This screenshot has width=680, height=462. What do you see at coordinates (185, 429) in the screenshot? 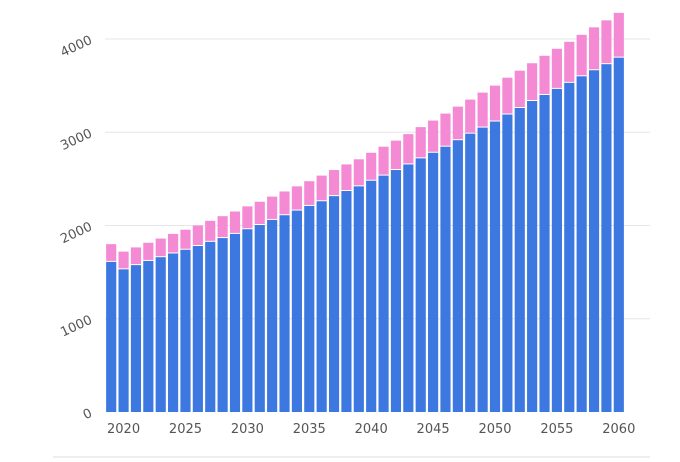
I see `x-tick-label: 2025` at bounding box center [185, 429].